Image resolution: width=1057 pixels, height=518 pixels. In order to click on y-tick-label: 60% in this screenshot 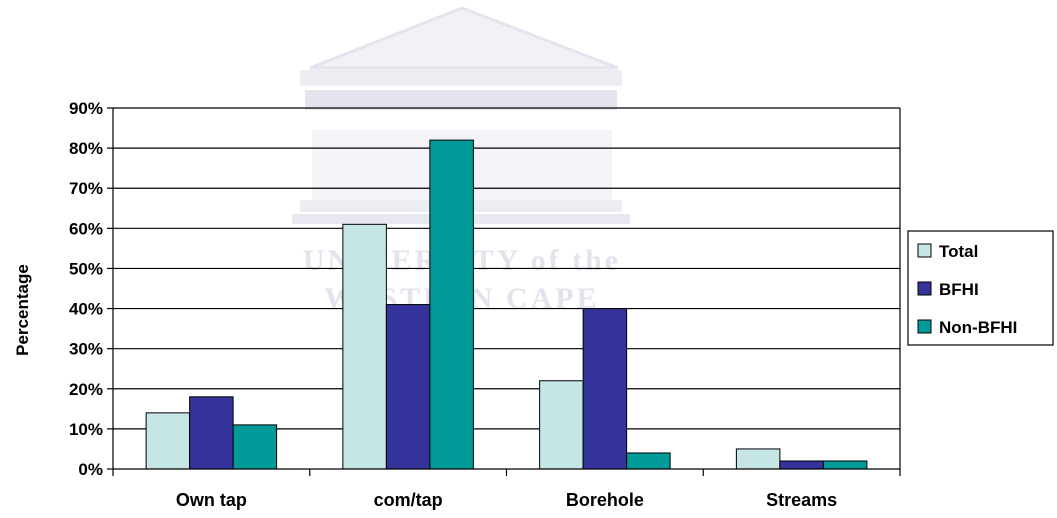, I will do `click(86, 228)`.